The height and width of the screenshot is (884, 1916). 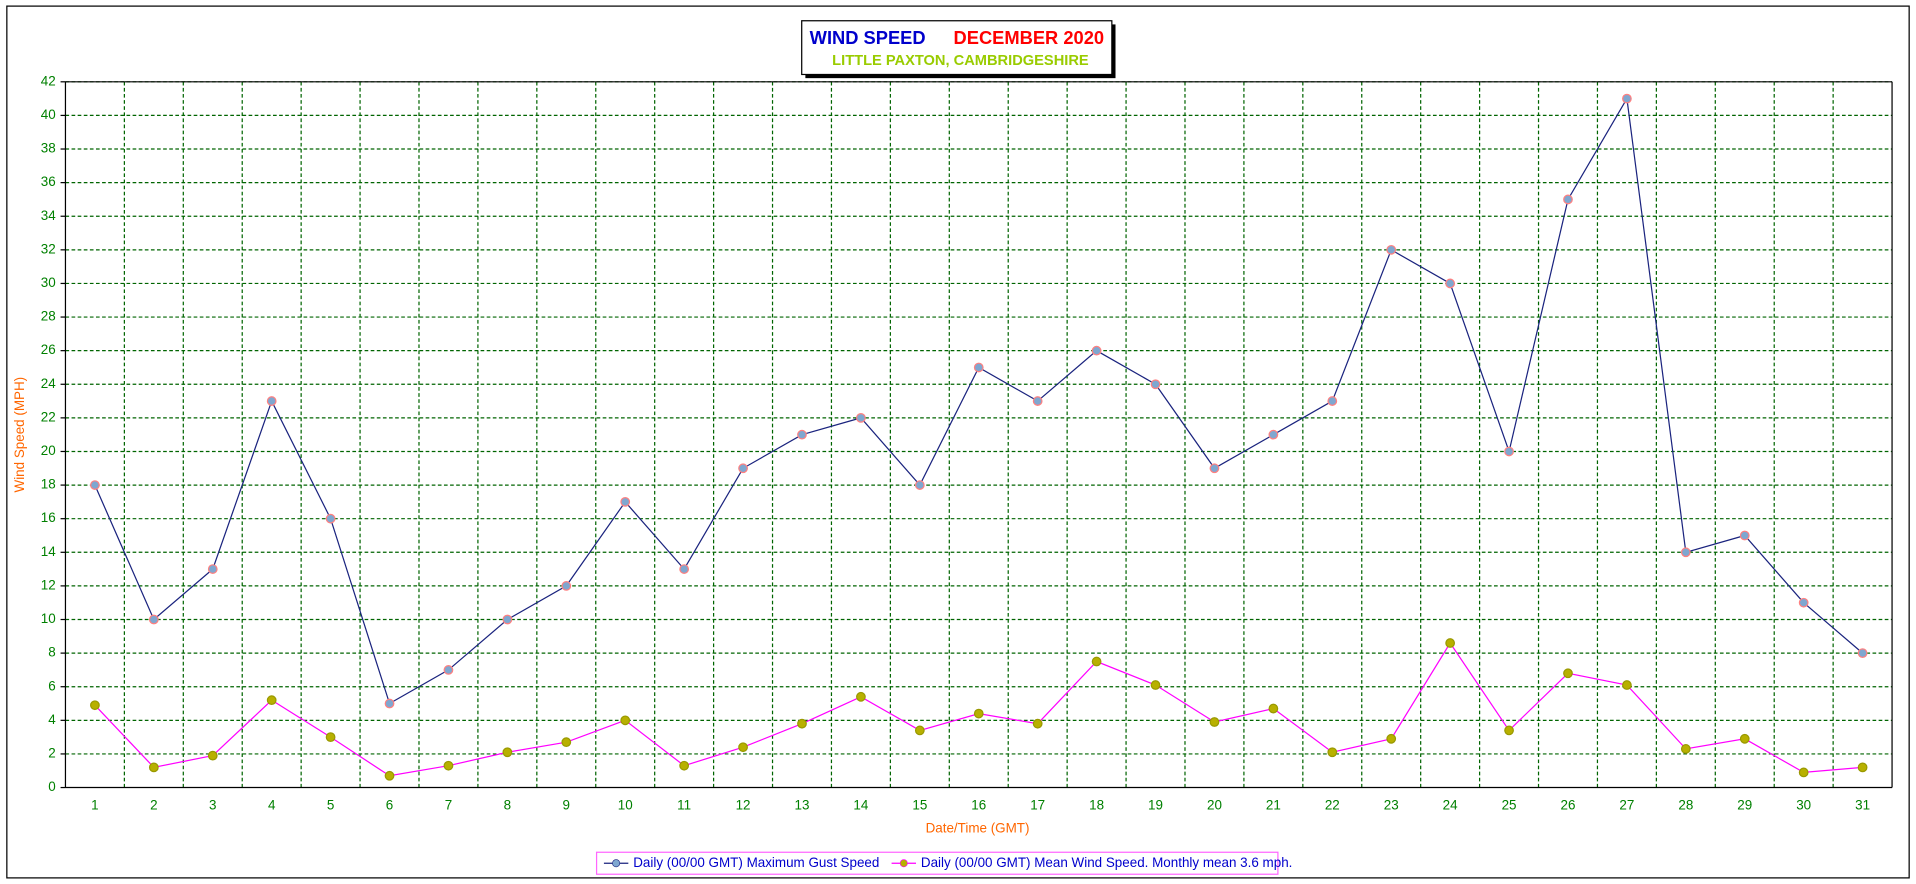 What do you see at coordinates (48, 584) in the screenshot?
I see `y-tick-label: 12` at bounding box center [48, 584].